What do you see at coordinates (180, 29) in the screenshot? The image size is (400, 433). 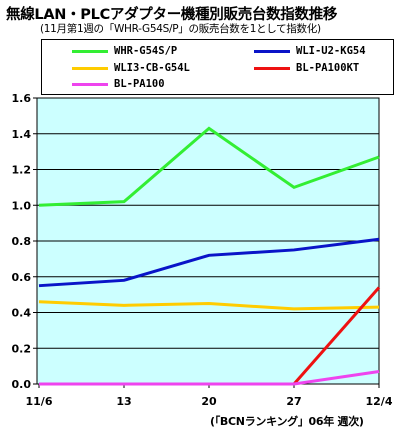 I see `chart-subtitle: (11月第1週の「WHR-G54S/P」の販売台数を1として指数化)` at bounding box center [180, 29].